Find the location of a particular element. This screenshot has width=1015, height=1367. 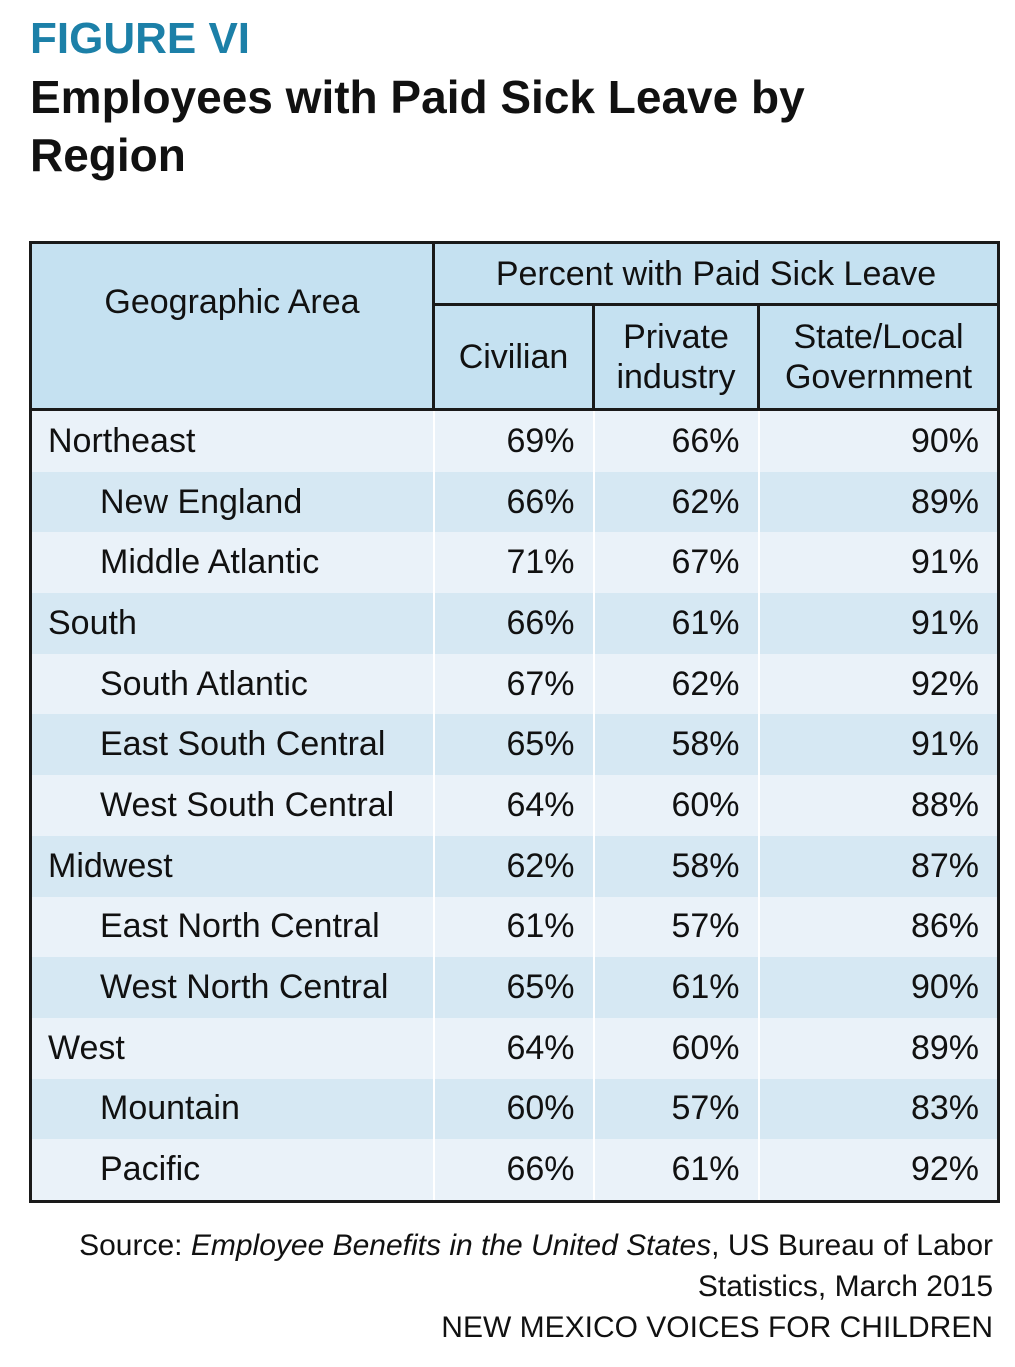

column-header: Civilian is located at coordinates (513, 357).